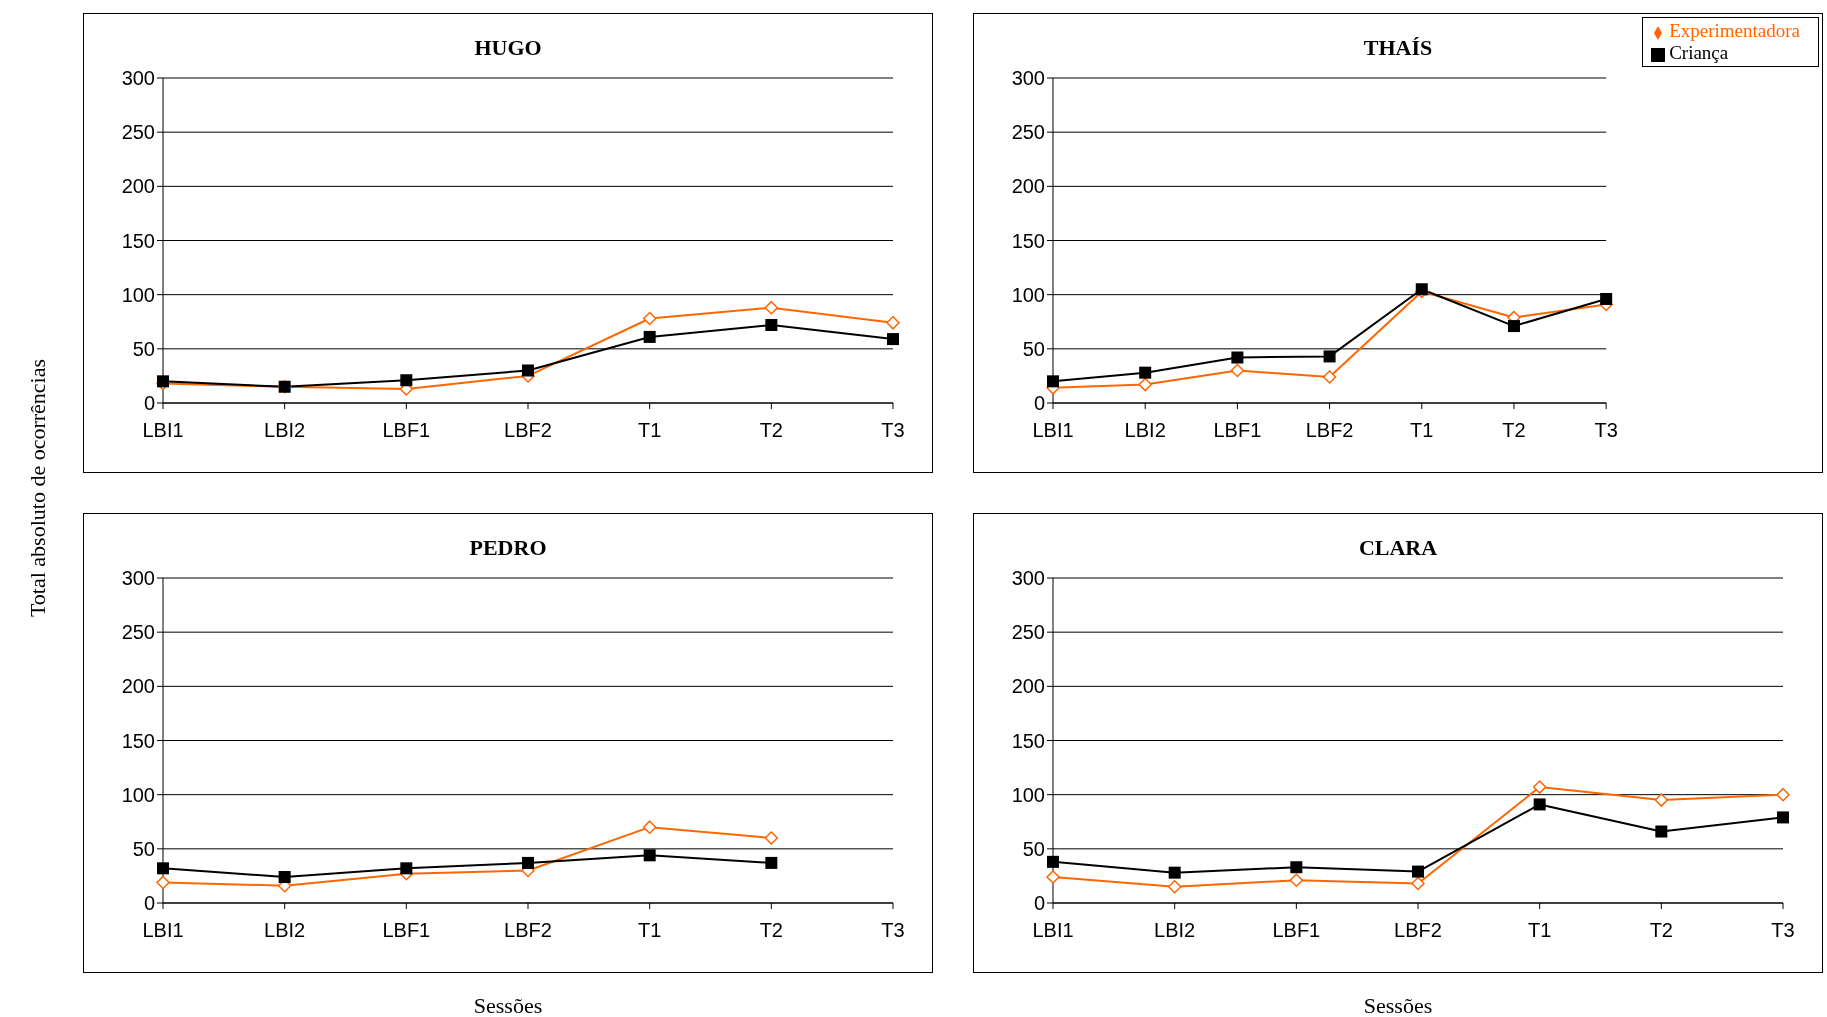  What do you see at coordinates (1734, 30) in the screenshot?
I see `legend-label: Experimentadora` at bounding box center [1734, 30].